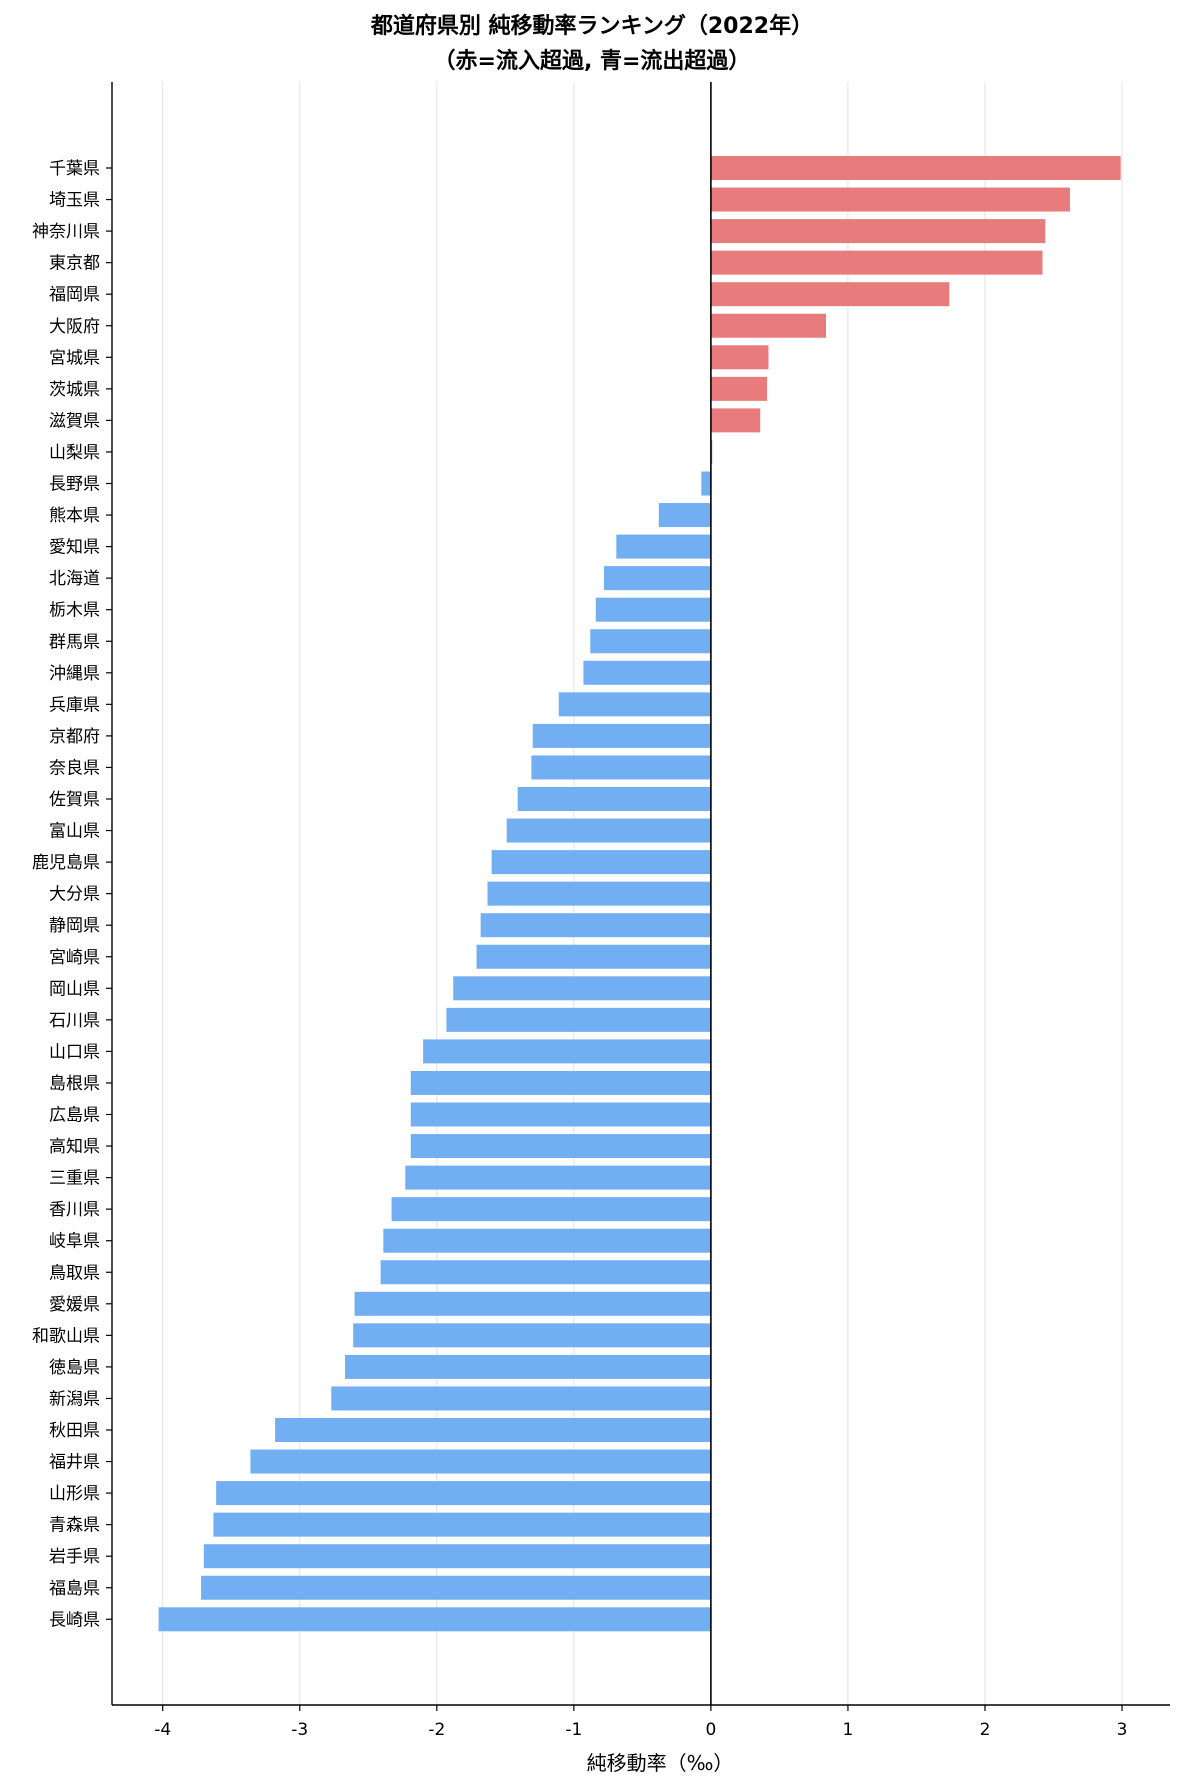  I want to click on category-label-13: 北海道, so click(74, 579).